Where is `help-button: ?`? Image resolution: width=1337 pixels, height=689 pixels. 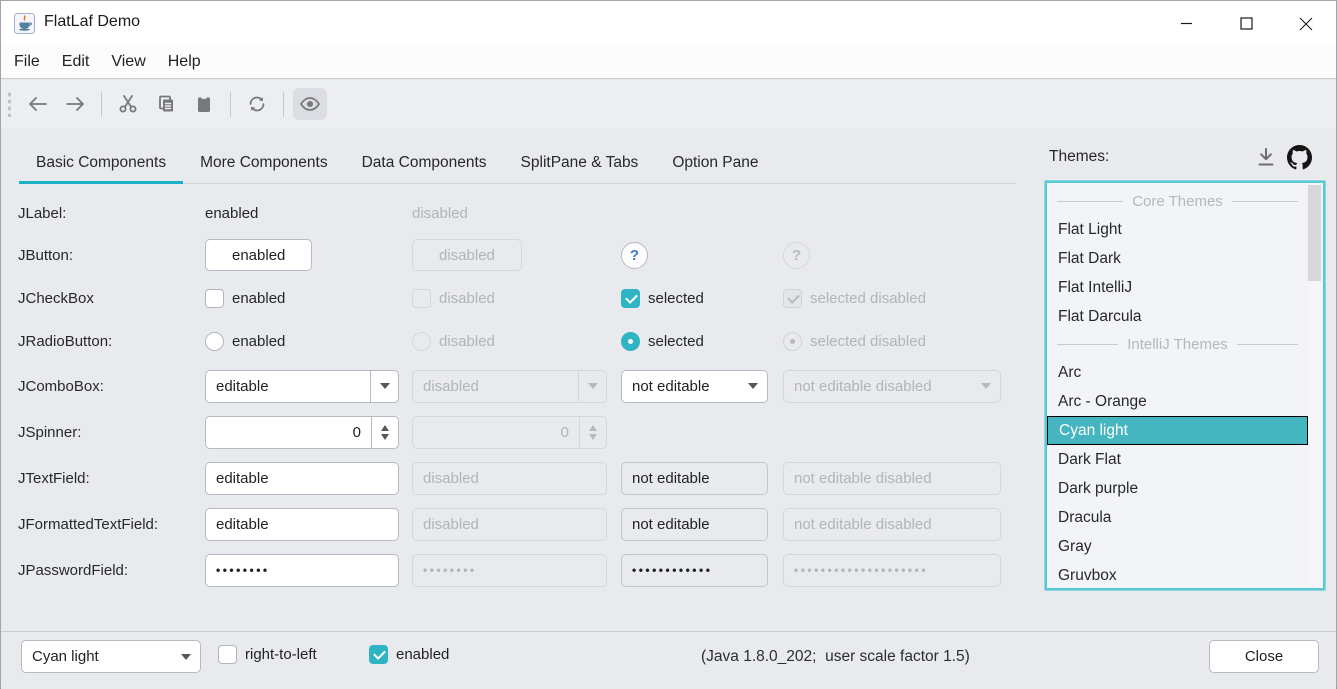
help-button: ? is located at coordinates (634, 255).